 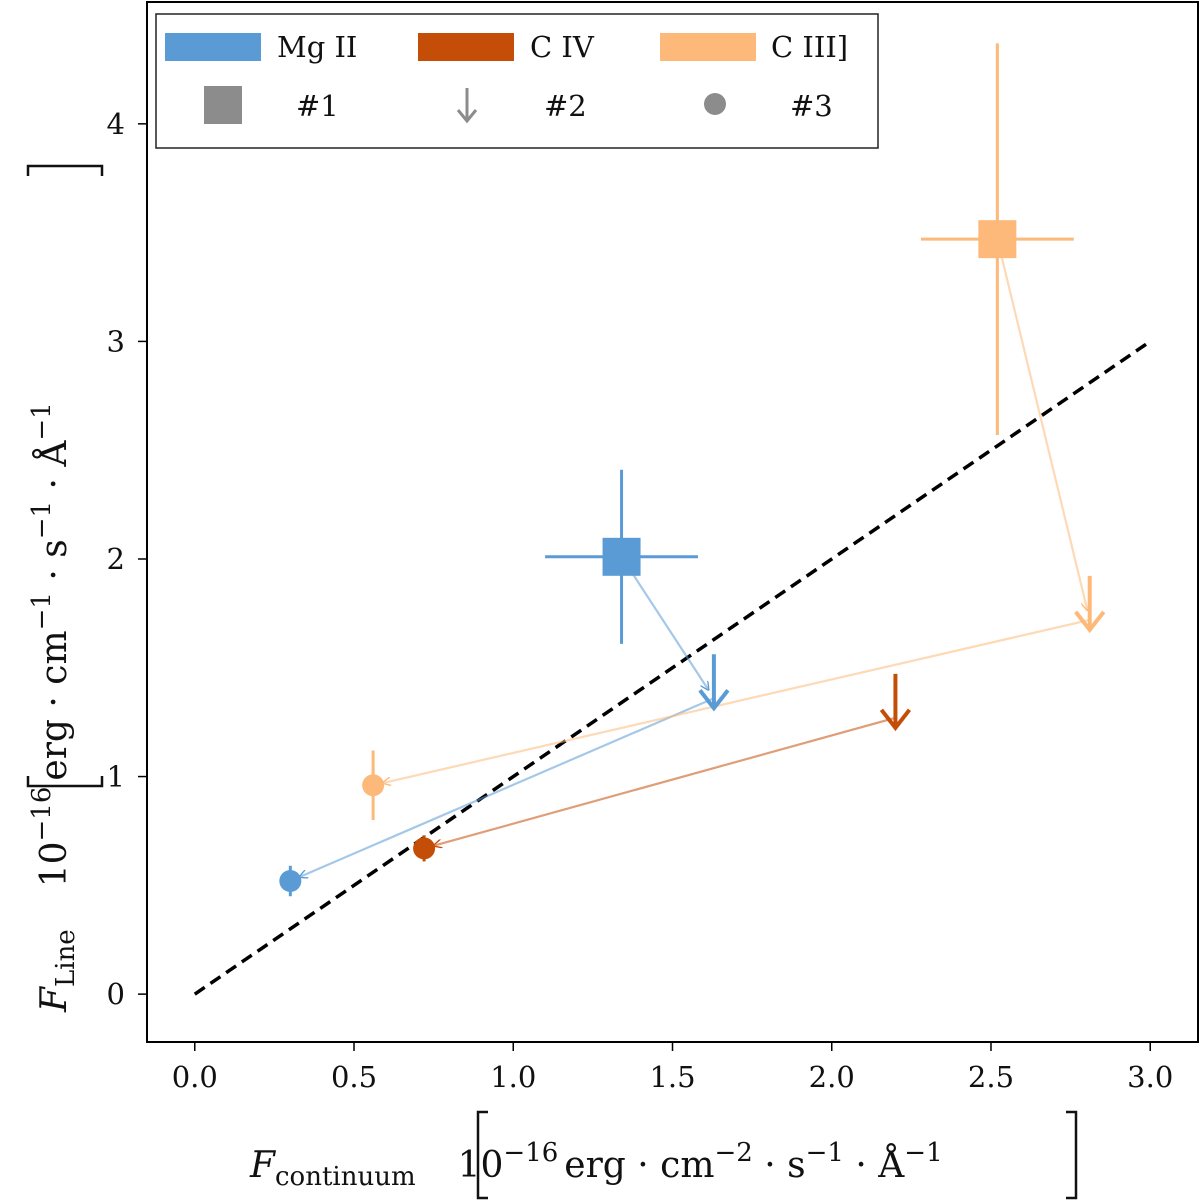 I want to click on x-tick-label: 1.0, so click(x=513, y=1077).